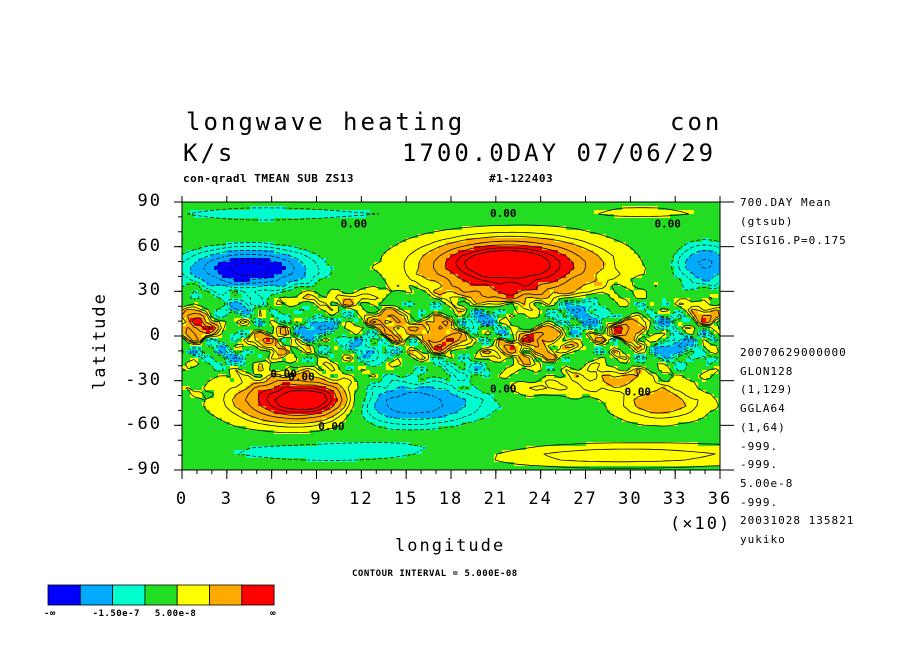 The height and width of the screenshot is (654, 904). I want to click on x-tick-label: 0, so click(182, 499).